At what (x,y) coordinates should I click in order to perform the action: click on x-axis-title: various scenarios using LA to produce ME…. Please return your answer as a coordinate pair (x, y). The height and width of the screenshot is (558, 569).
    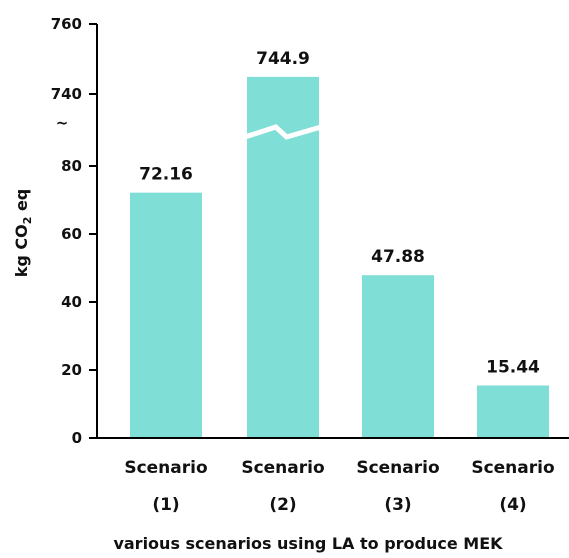
    Looking at the image, I should click on (308, 543).